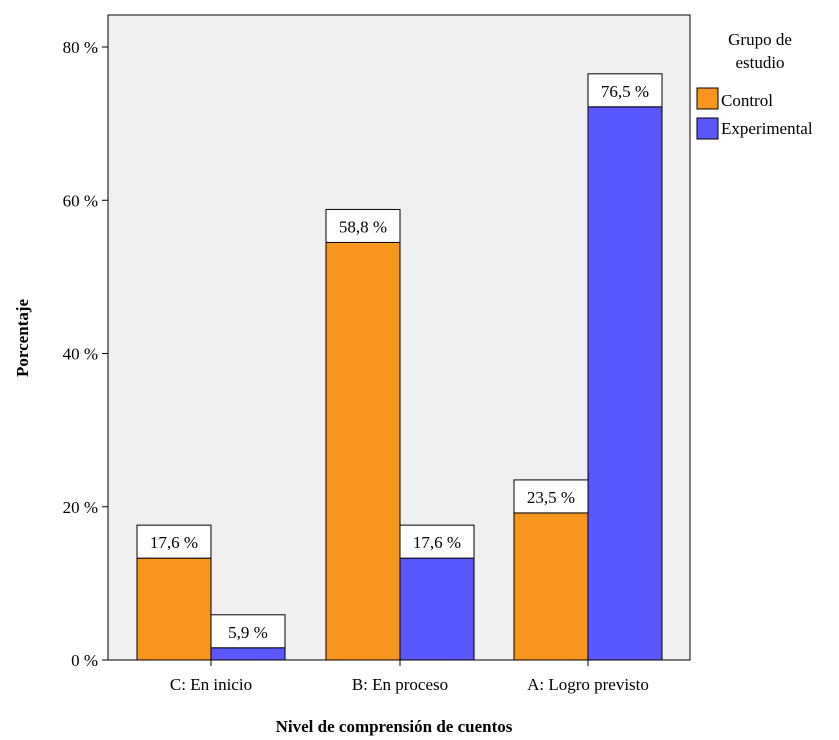 Image resolution: width=839 pixels, height=740 pixels. Describe the element at coordinates (707, 128) in the screenshot. I see `legend-swatch-experimental` at that location.